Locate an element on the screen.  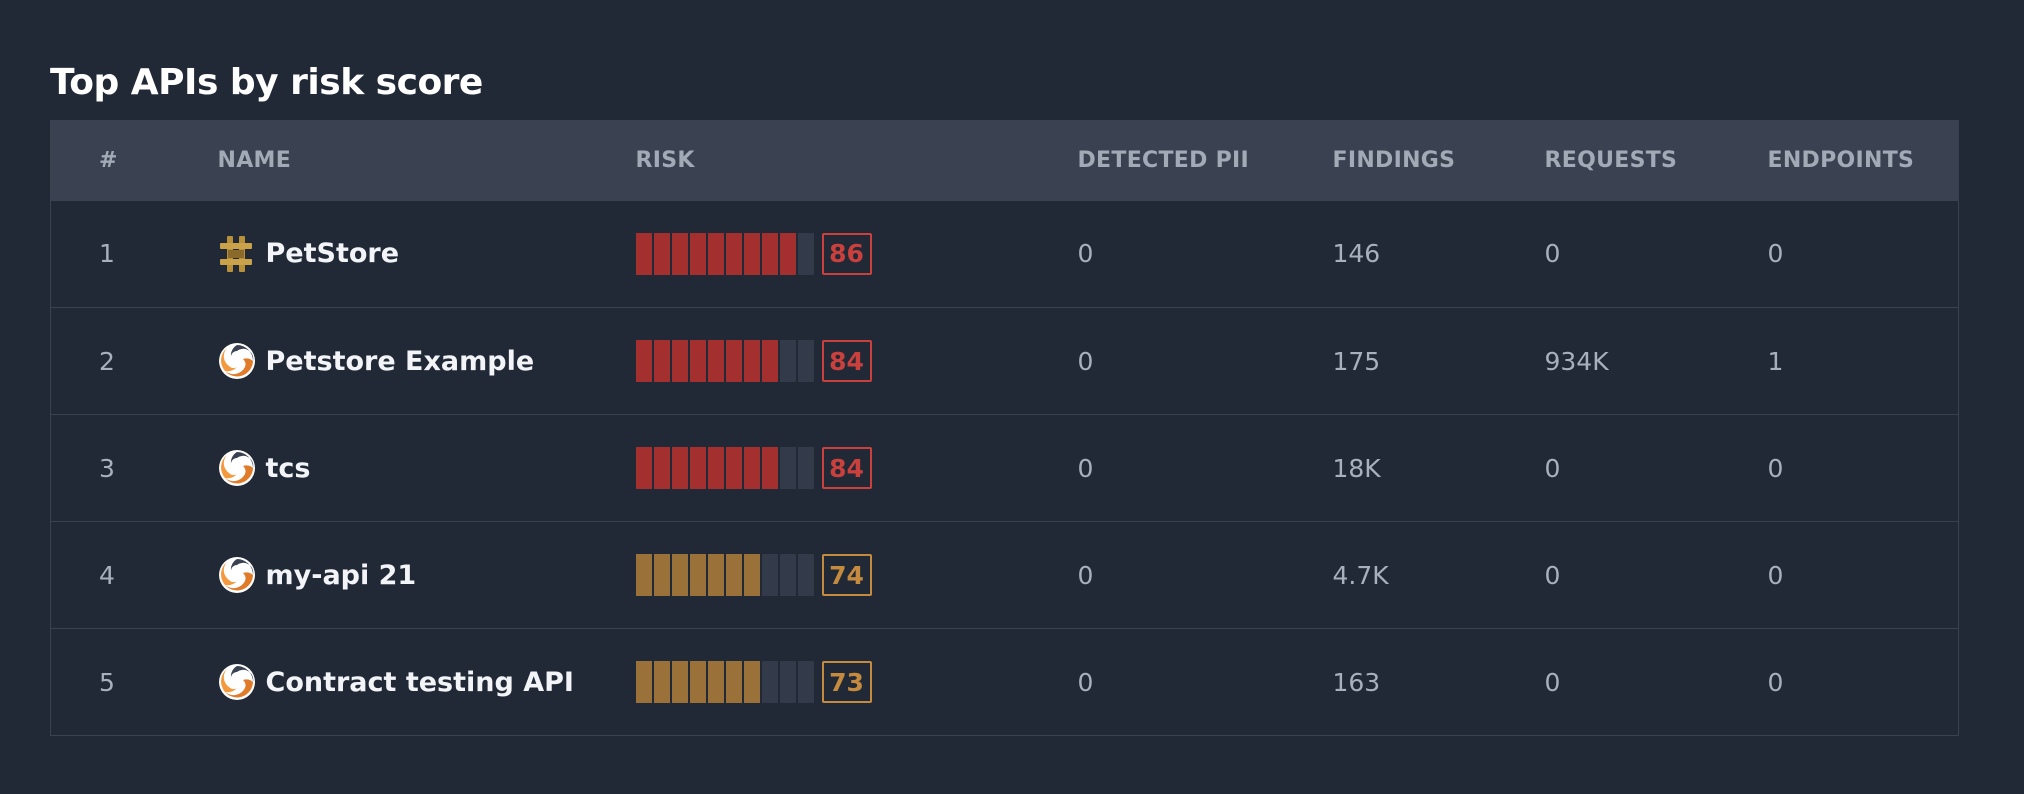
api-name: Petstore Example is located at coordinates (400, 361).